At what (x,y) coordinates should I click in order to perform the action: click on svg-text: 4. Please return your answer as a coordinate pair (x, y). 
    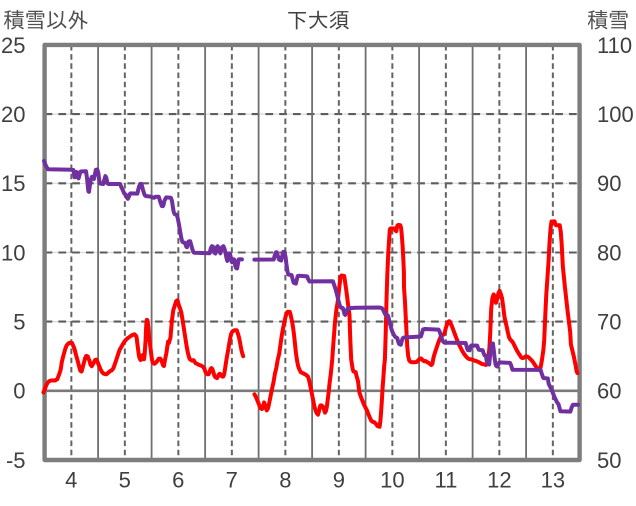
    Looking at the image, I should click on (71, 480).